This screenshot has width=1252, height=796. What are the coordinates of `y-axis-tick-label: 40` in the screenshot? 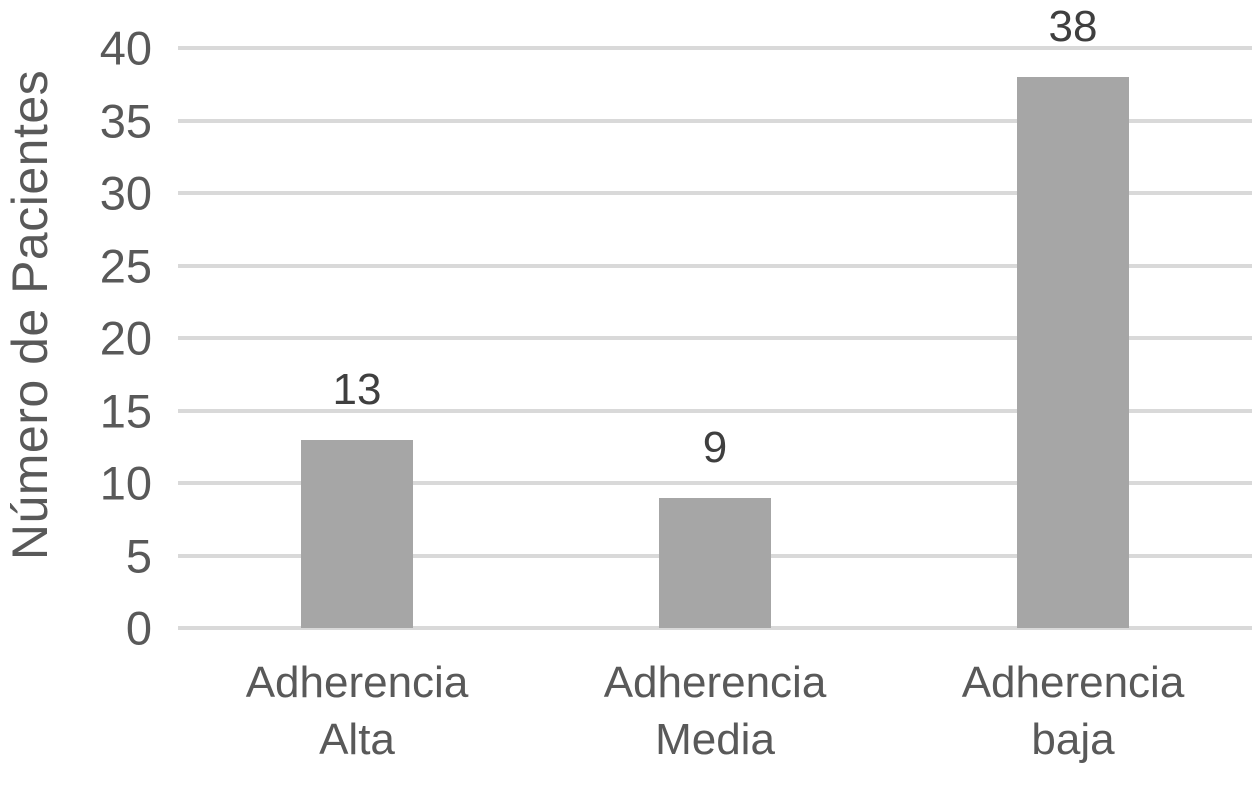 It's located at (125, 48).